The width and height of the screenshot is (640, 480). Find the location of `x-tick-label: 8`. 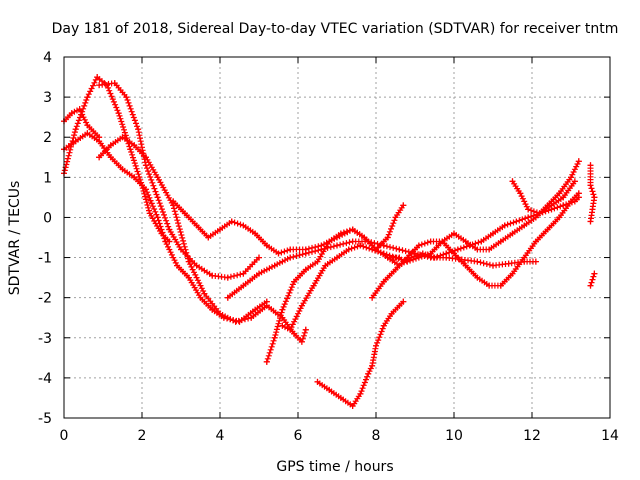

x-tick-label: 8 is located at coordinates (376, 436).